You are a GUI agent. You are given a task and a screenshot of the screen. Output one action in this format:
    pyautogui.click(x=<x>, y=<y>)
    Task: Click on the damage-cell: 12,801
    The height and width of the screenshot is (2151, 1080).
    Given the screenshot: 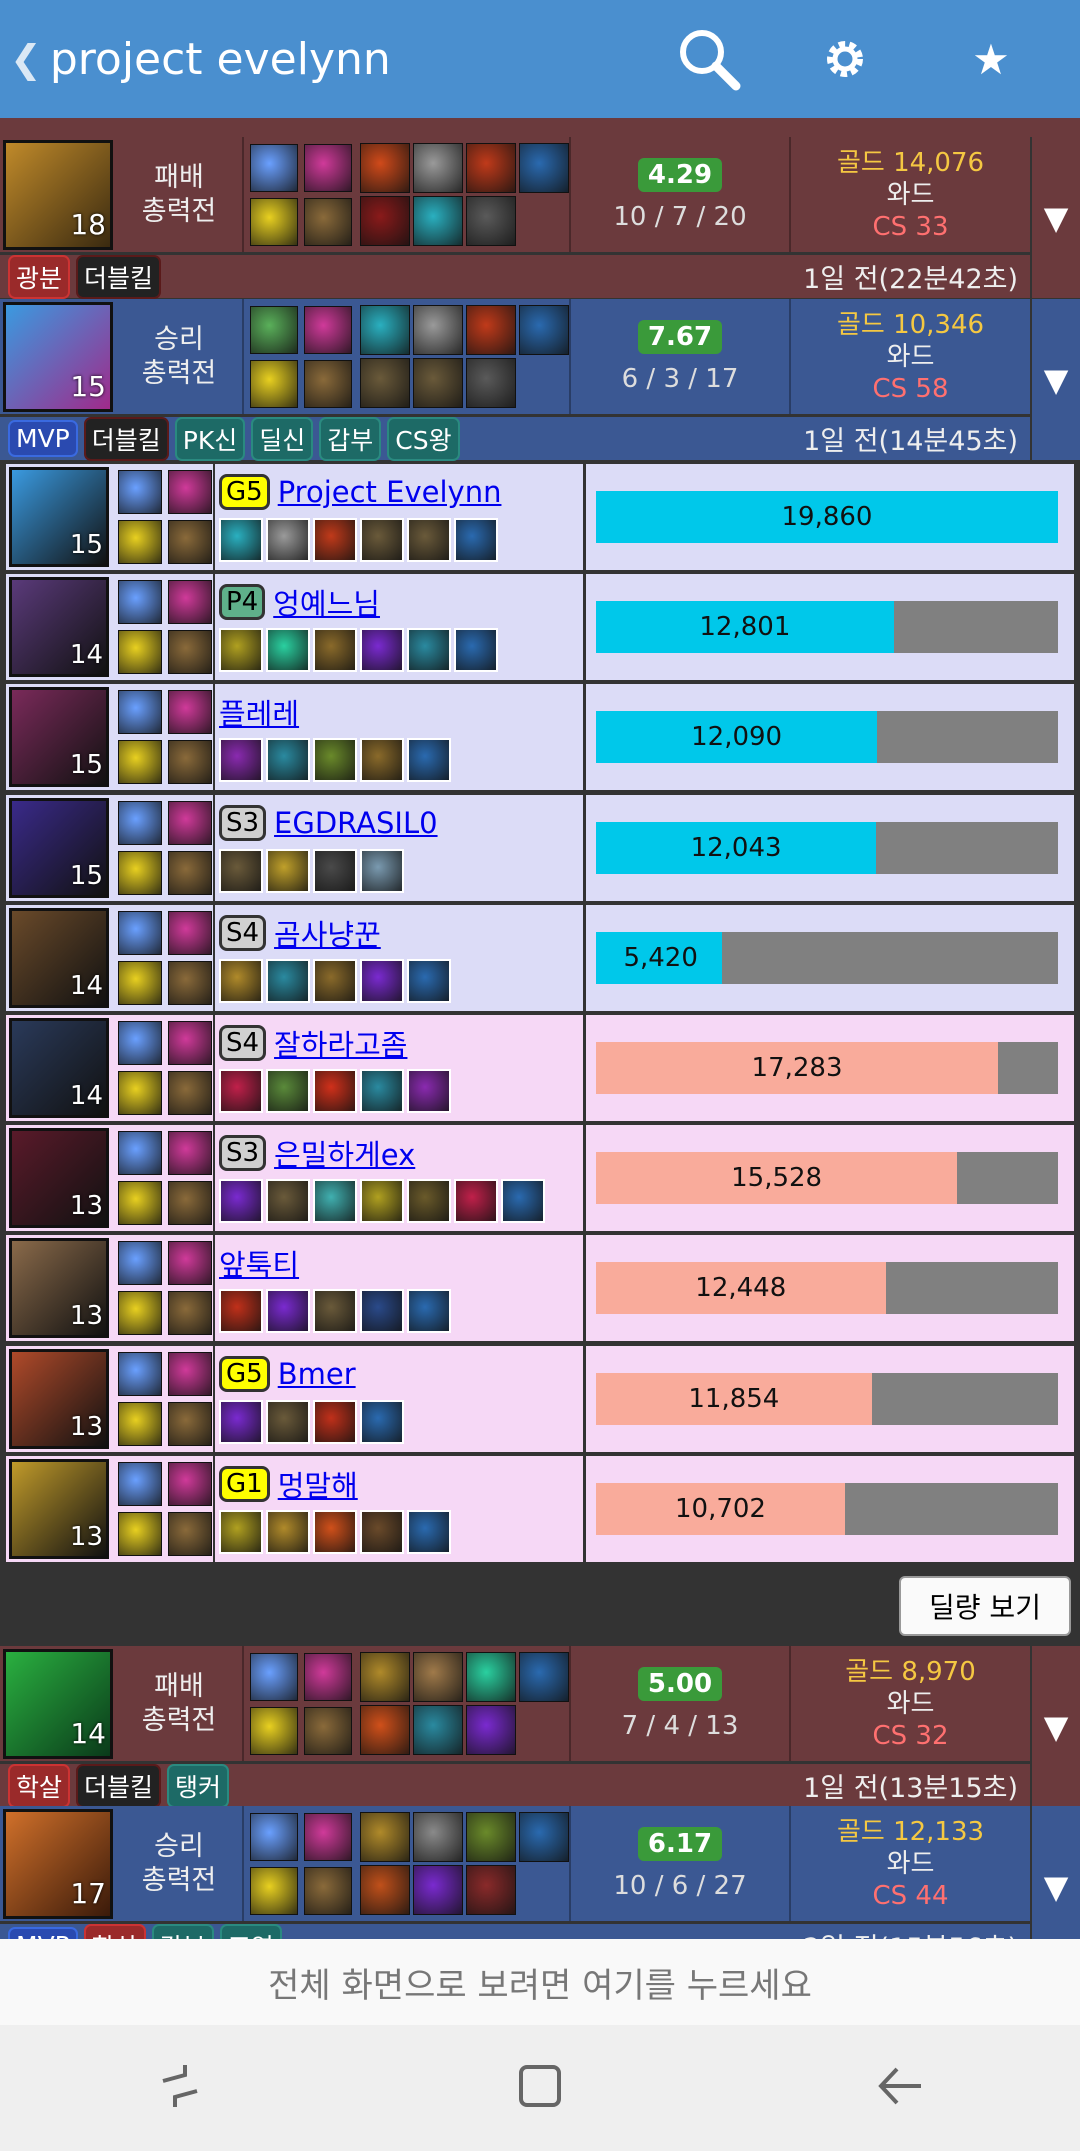 What is the action you would take?
    pyautogui.click(x=828, y=627)
    